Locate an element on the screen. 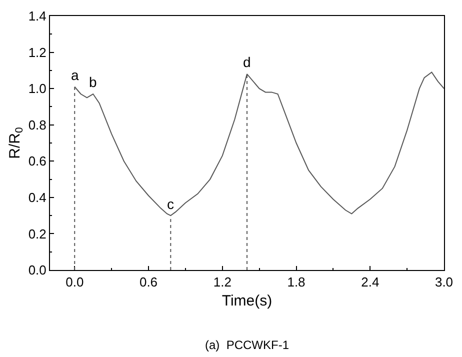  annotation: a is located at coordinates (75, 75).